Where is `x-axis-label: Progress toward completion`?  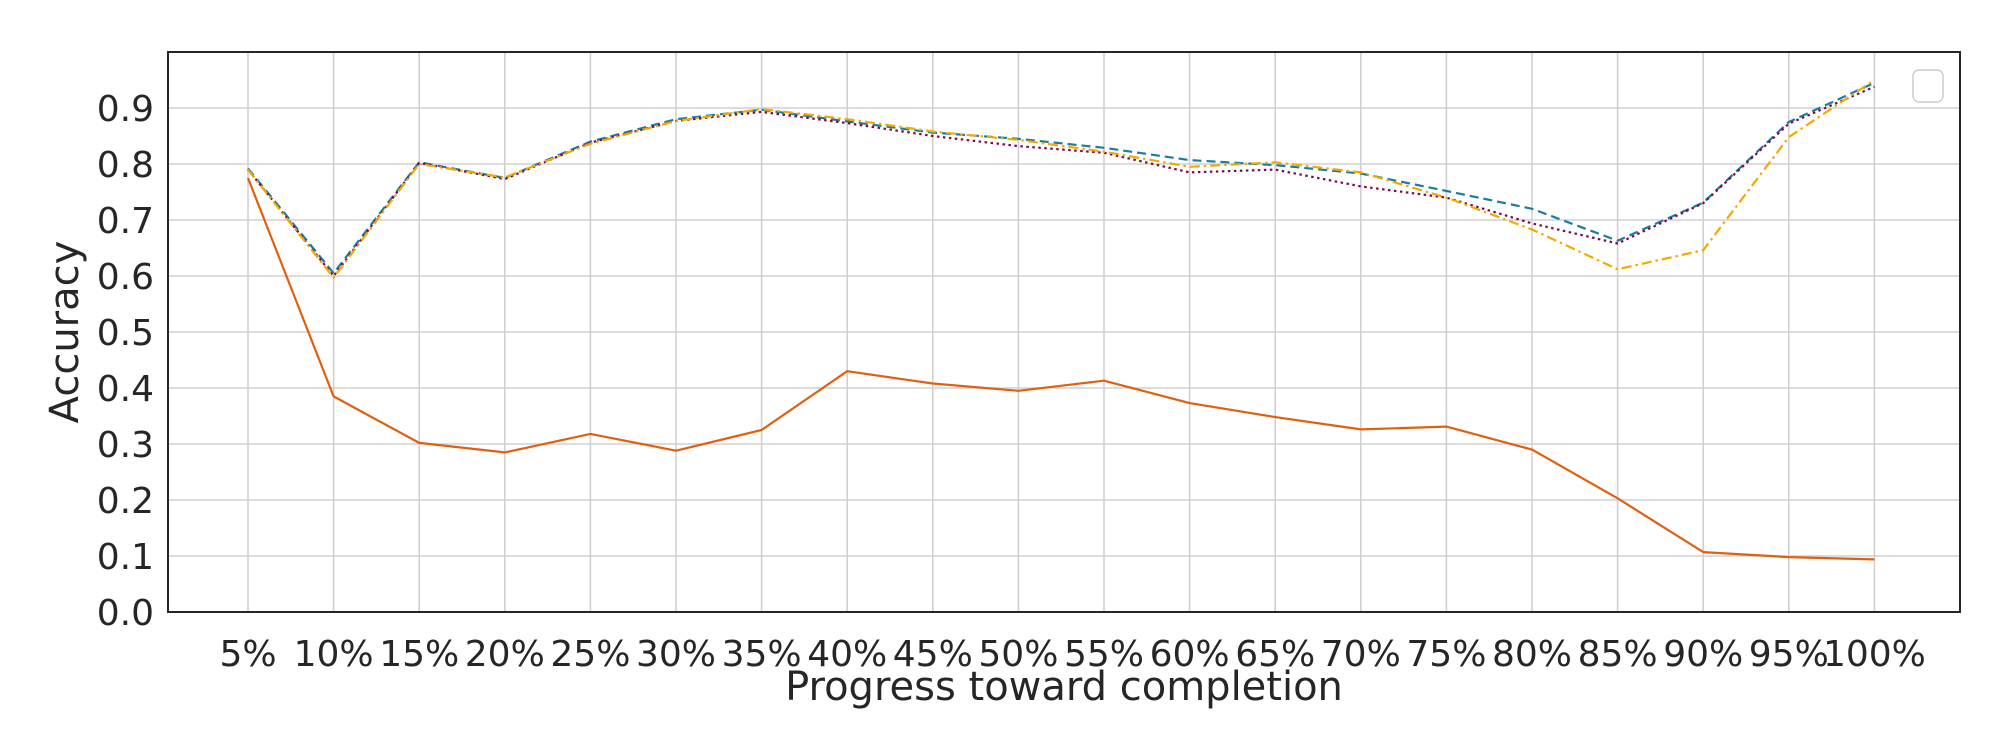
x-axis-label: Progress toward completion is located at coordinates (1064, 687).